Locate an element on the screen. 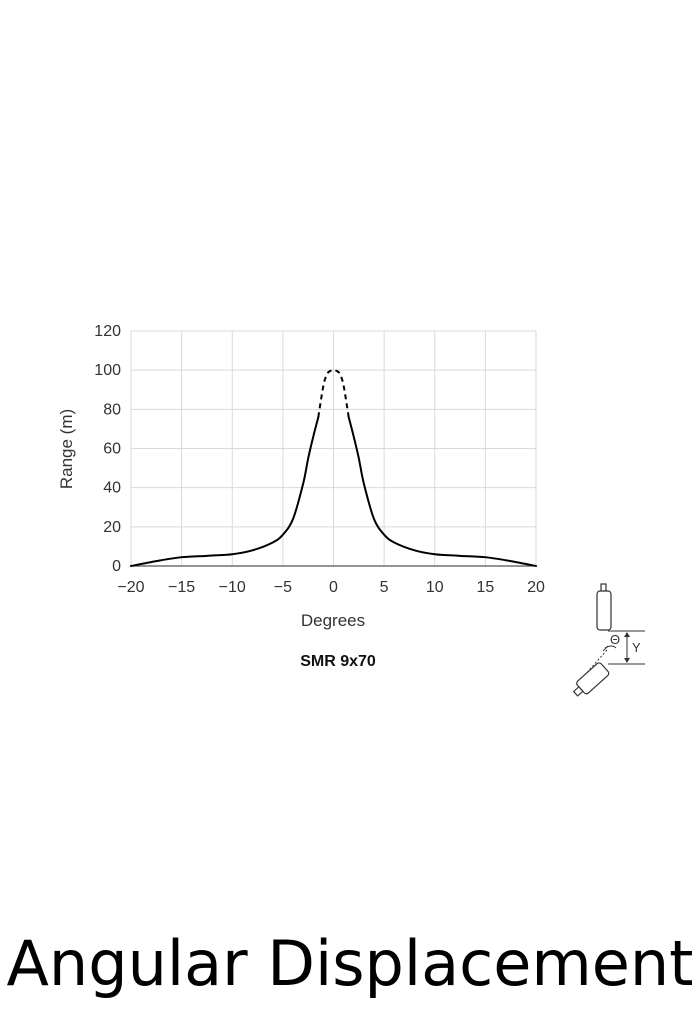  displacement-diagram: Θ Y is located at coordinates (608, 640).